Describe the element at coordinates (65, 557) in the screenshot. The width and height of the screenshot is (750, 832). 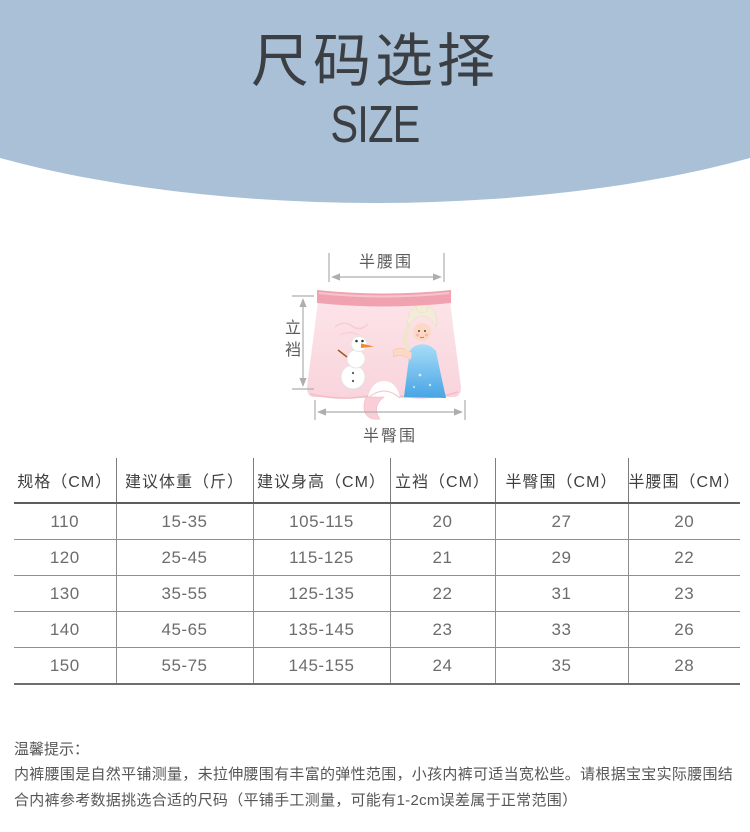
I see `cell: 120` at that location.